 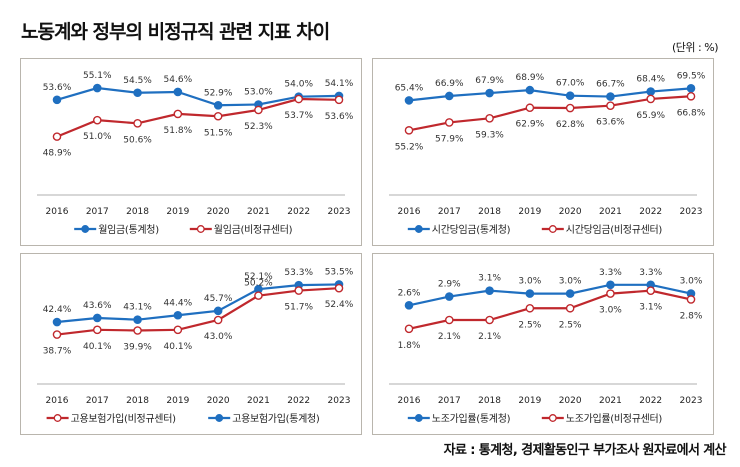 I want to click on data-label: 40.1%, so click(x=178, y=347).